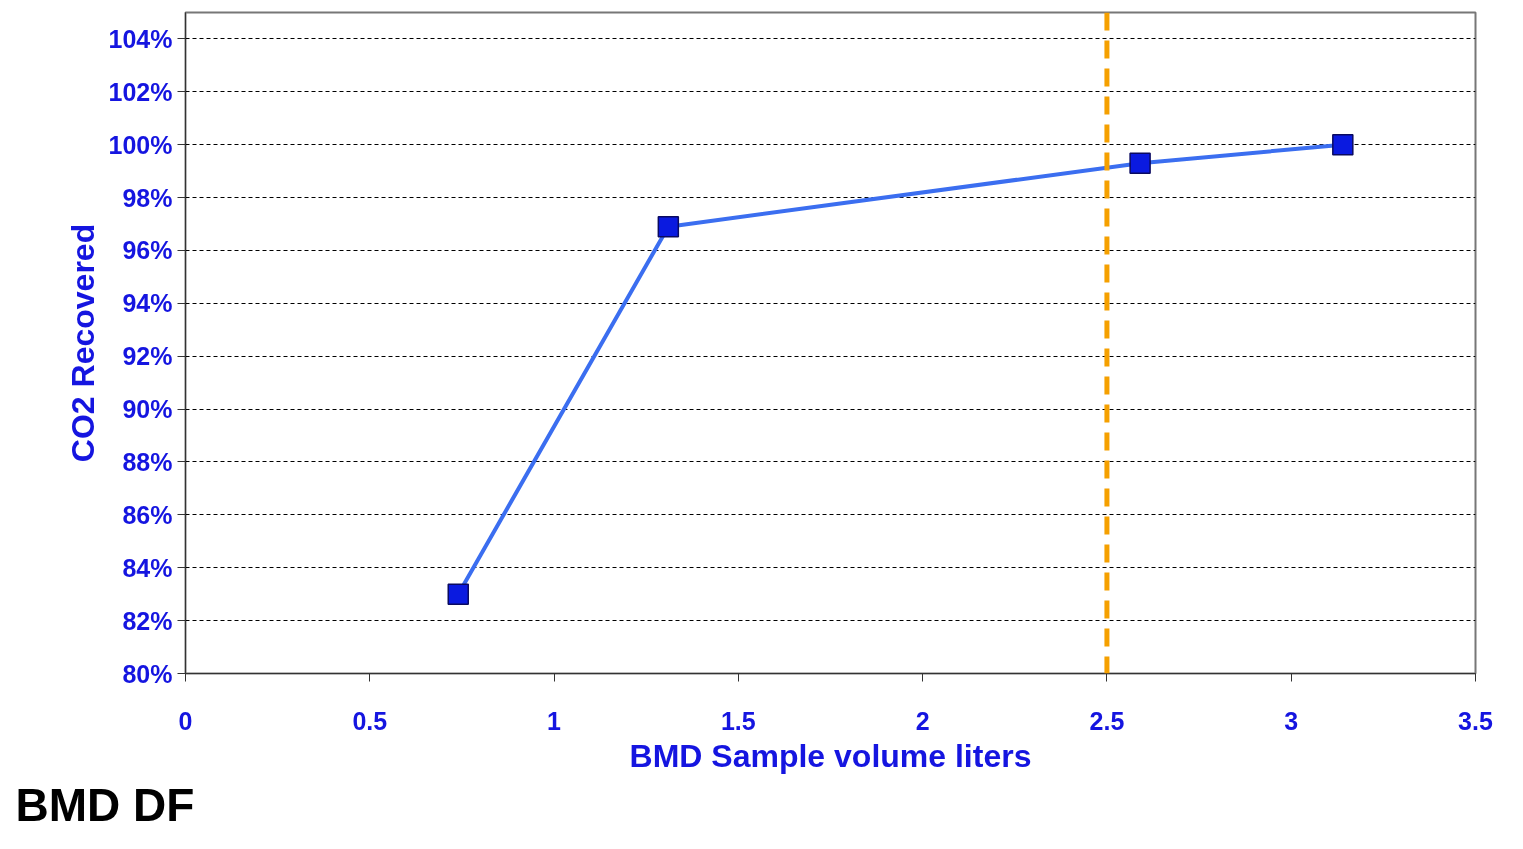 The height and width of the screenshot is (849, 1523). Describe the element at coordinates (922, 720) in the screenshot. I see `x-tick-label: 2` at that location.